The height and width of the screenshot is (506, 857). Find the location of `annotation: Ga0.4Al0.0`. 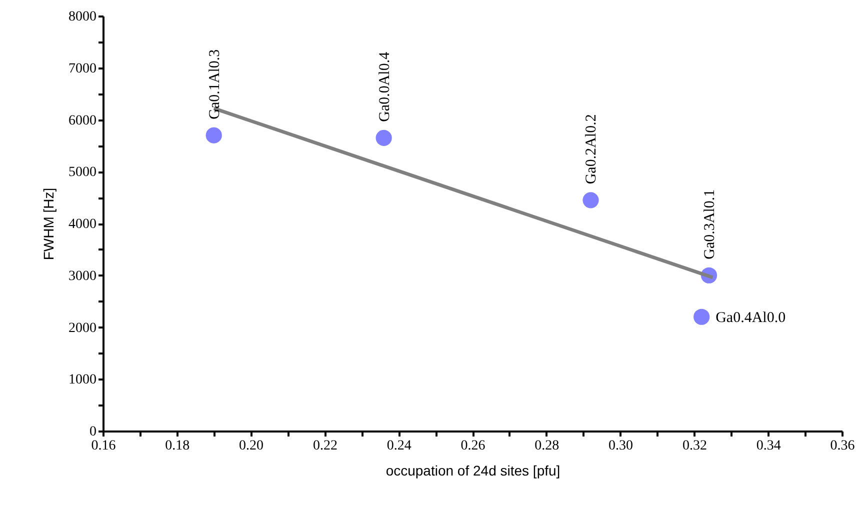

annotation: Ga0.4Al0.0 is located at coordinates (751, 318).